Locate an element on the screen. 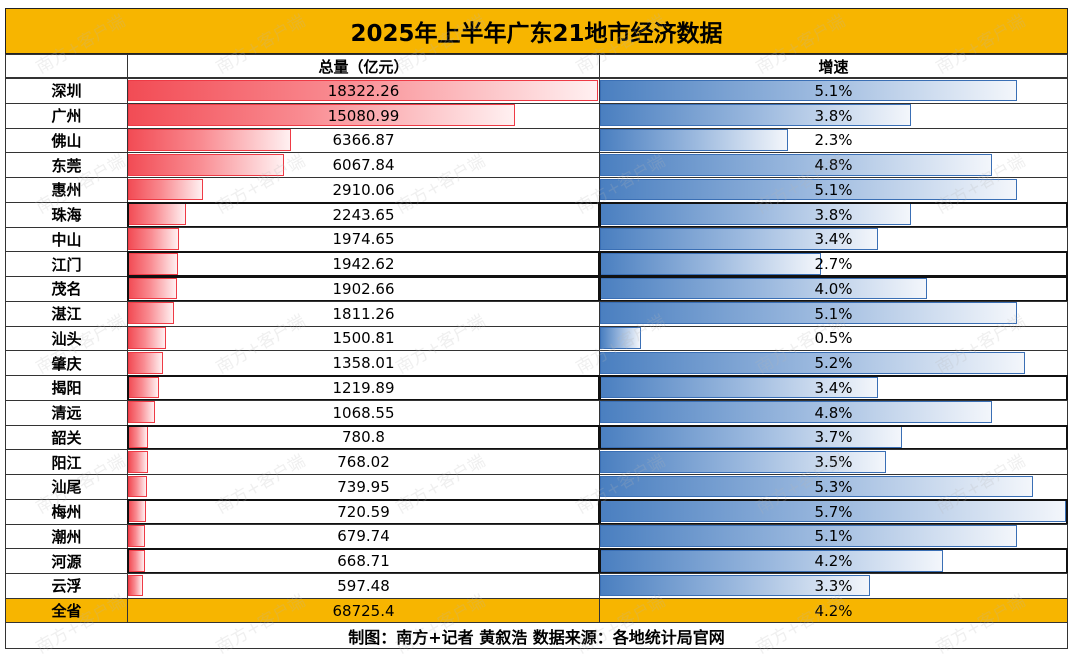 The image size is (1076, 658). total-value-label: 6067.84 is located at coordinates (363, 165).